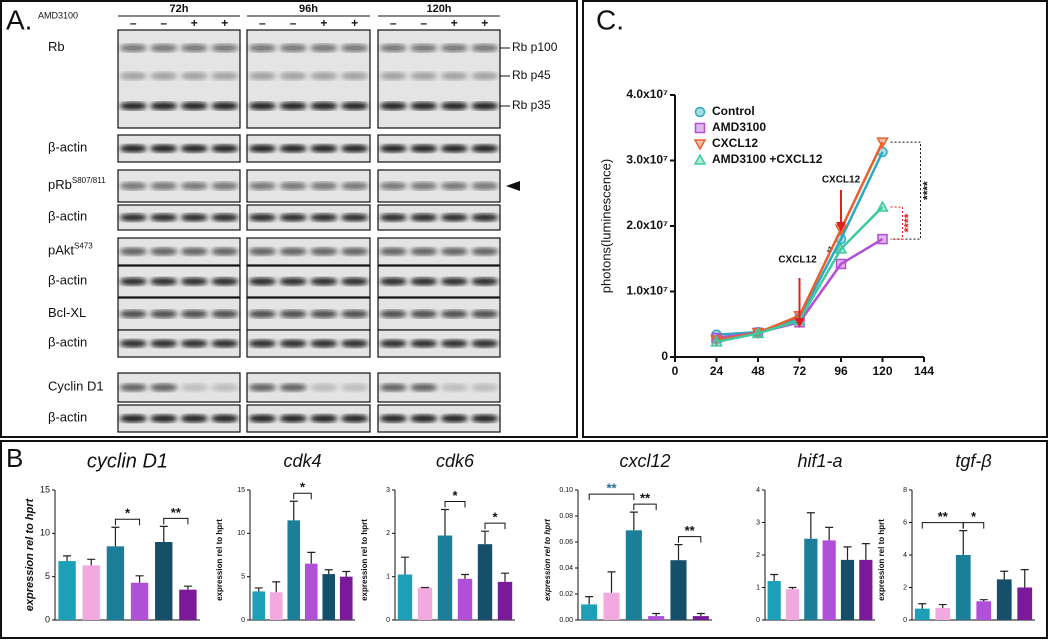  What do you see at coordinates (881, 560) in the screenshot?
I see `y-axis-label: expression rel to hprt` at bounding box center [881, 560].